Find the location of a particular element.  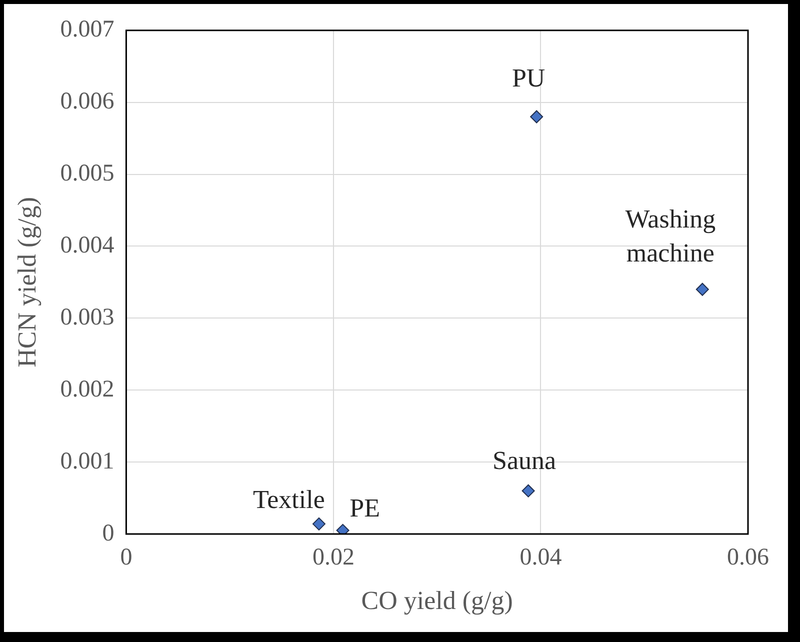

y-tick-label: 0.007 is located at coordinates (87, 29).